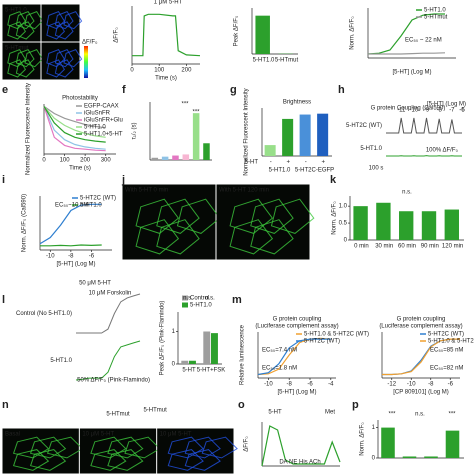 This screenshot has width=474, height=474. Describe the element at coordinates (427, 111) in the screenshot. I see `dose-label: -9` at that location.